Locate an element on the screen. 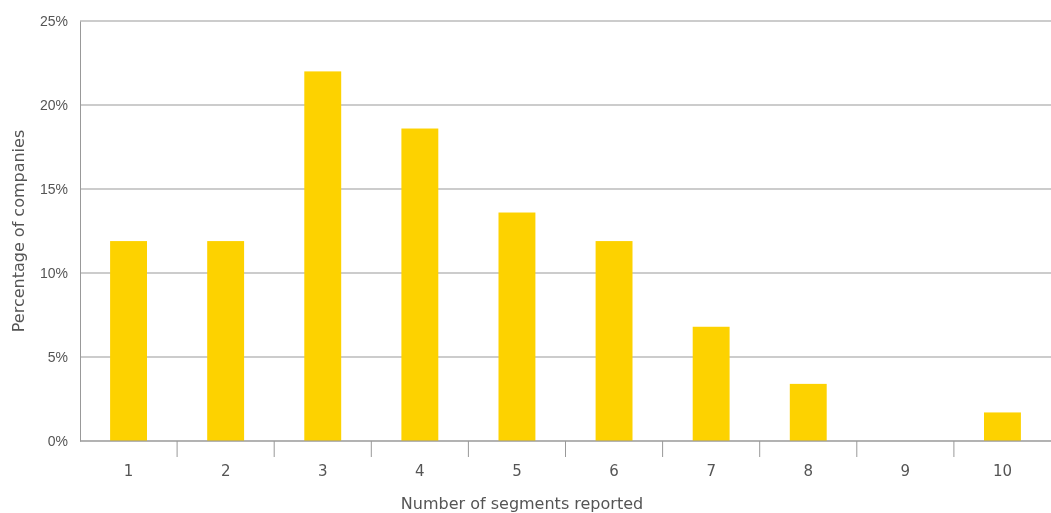 The image size is (1051, 513). y-tick-label: 15% is located at coordinates (53, 188).